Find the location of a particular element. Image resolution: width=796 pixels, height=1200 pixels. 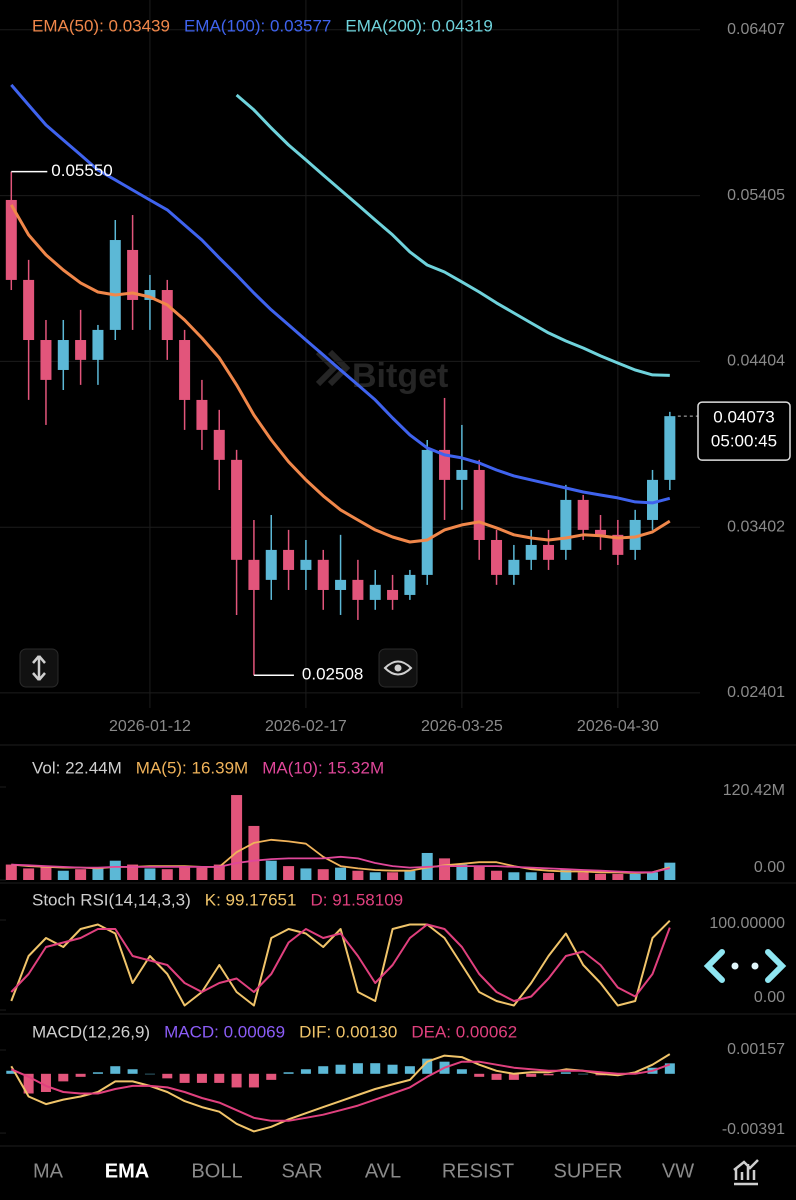

indicator-tab: RESIST is located at coordinates (478, 1171).